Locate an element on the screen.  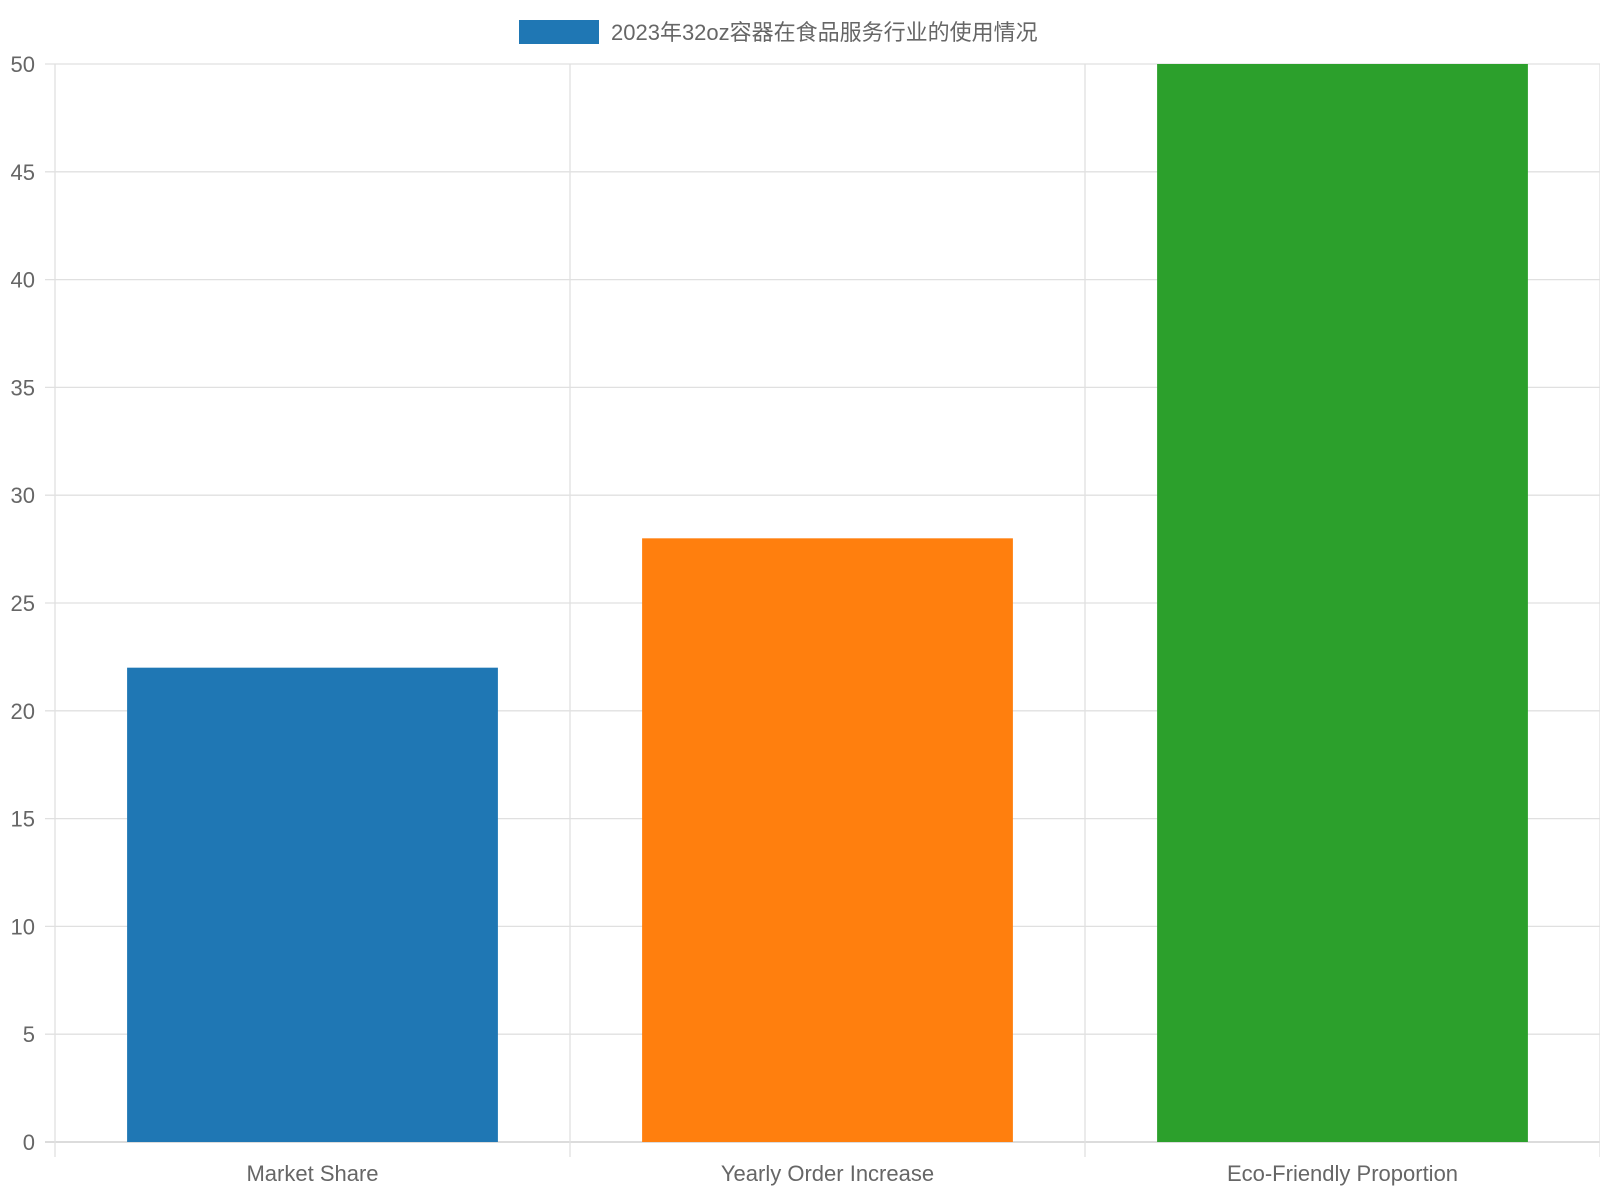
x-tick-label: Eco-Friendly Proportion is located at coordinates (1342, 1173).